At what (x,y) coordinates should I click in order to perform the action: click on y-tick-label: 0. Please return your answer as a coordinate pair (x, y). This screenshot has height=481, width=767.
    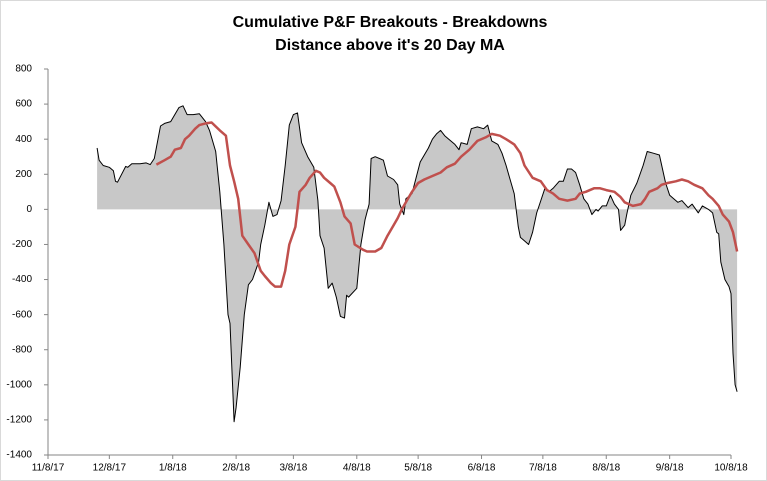
    Looking at the image, I should click on (29, 209).